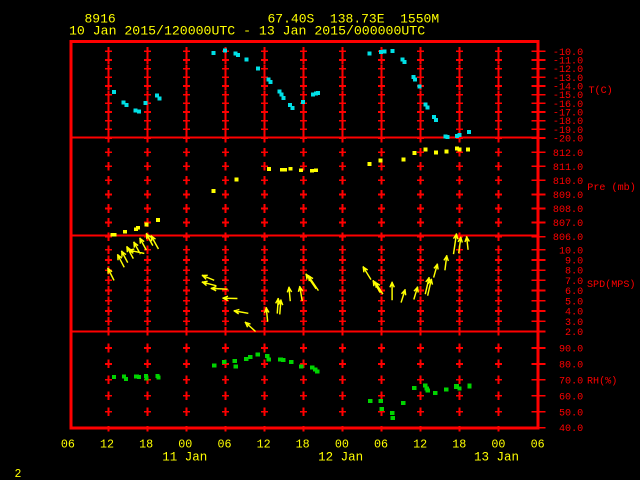 This screenshot has width=640, height=480. What do you see at coordinates (568, 168) in the screenshot?
I see `svg-text: 811.0` at bounding box center [568, 168].